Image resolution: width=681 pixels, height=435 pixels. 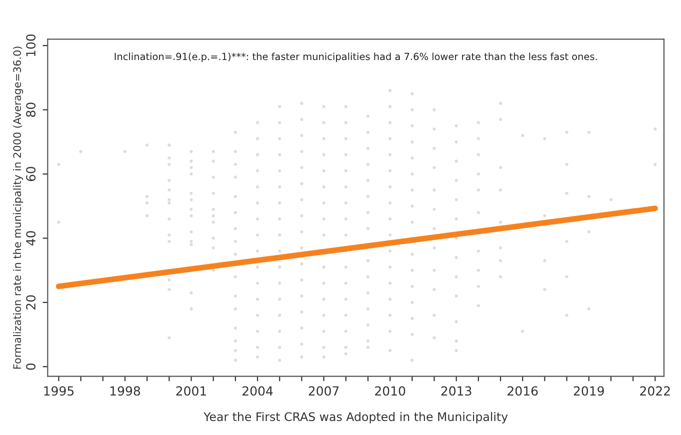 What do you see at coordinates (31, 45) in the screenshot?
I see `y-tick-label: 100` at bounding box center [31, 45].